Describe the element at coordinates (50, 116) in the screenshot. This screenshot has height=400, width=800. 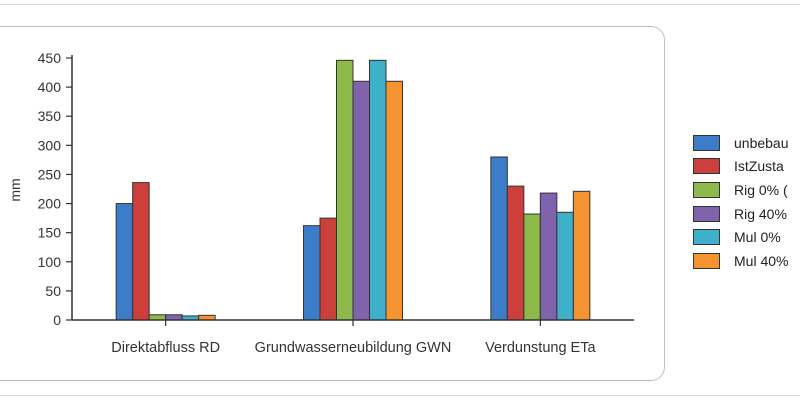
I see `y-tick-label: 350` at that location.